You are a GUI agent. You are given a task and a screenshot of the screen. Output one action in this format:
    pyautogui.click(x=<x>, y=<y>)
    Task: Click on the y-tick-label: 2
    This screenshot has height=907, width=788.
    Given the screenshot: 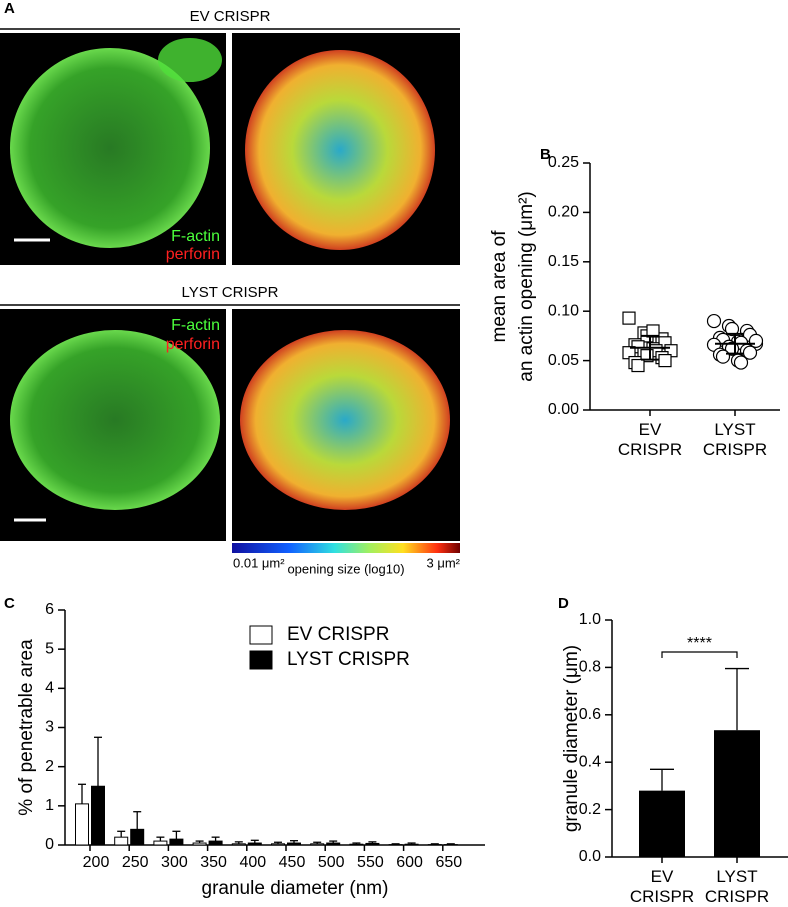 What is the action you would take?
    pyautogui.click(x=49, y=766)
    